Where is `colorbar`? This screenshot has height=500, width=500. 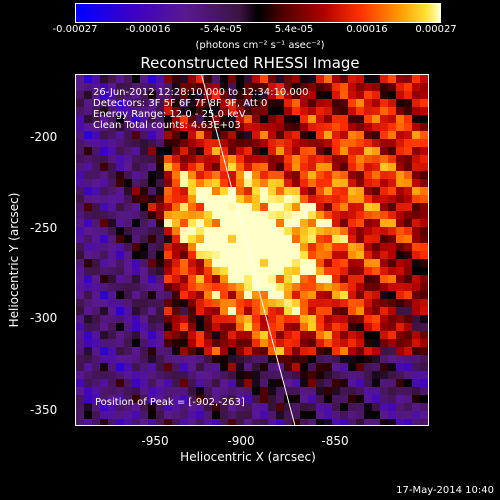
colorbar is located at coordinates (258, 13).